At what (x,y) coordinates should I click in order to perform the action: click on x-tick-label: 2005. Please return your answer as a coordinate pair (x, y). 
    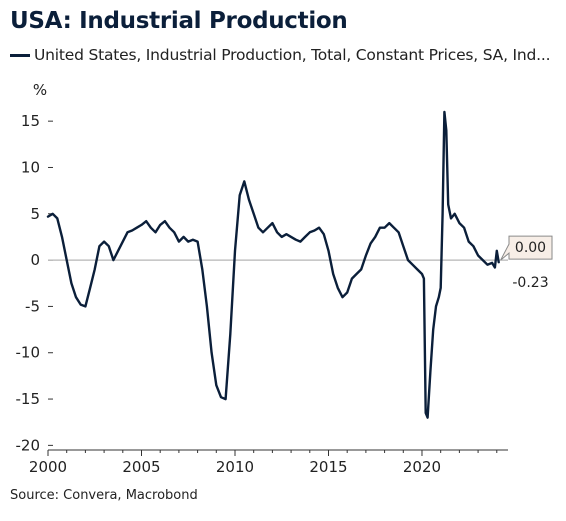
    Looking at the image, I should click on (141, 467).